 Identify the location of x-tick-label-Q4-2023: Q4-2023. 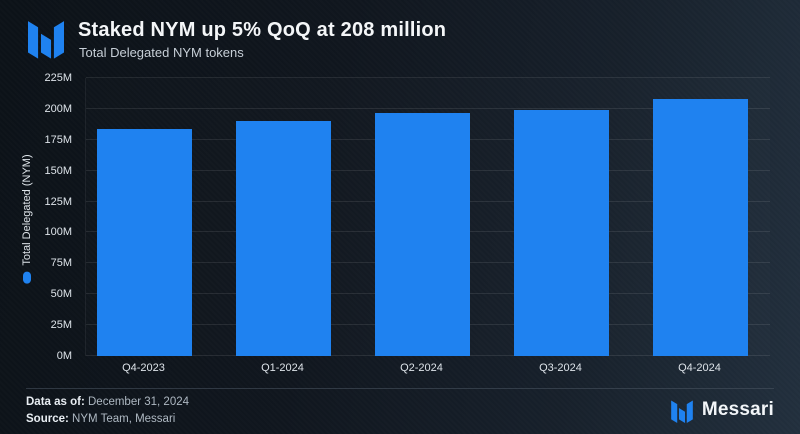
(143, 368).